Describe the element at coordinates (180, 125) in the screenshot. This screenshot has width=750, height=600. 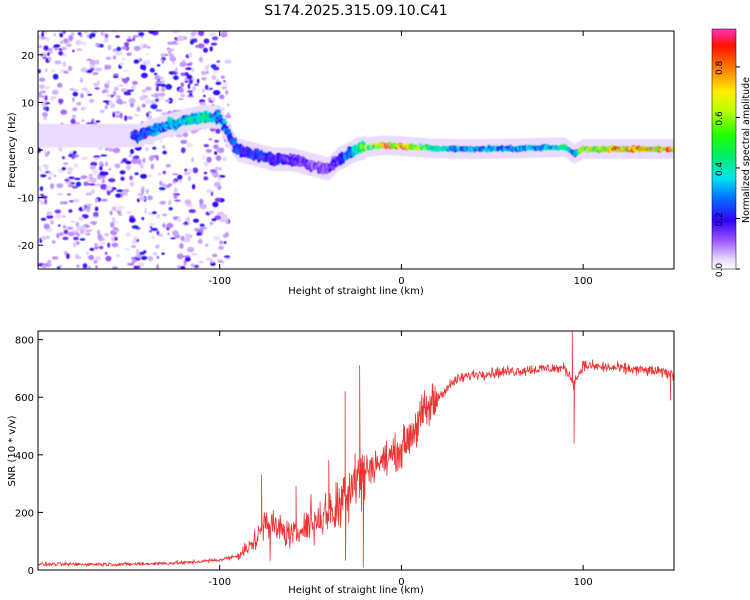
I see `ridge-cell` at that location.